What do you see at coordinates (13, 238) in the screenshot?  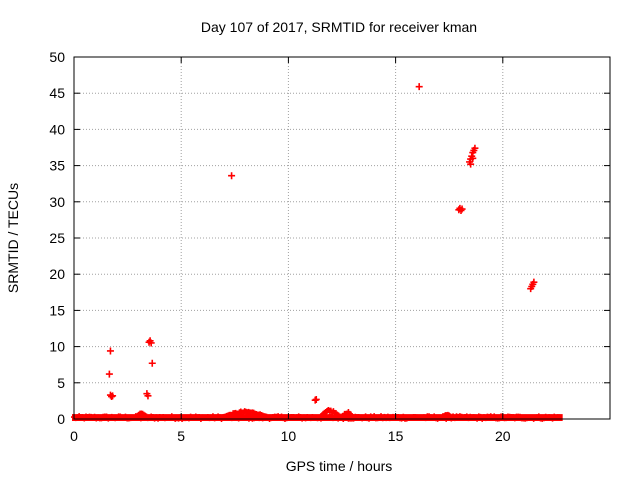 I see `y-axis-label: SRMTID / TECUs` at bounding box center [13, 238].